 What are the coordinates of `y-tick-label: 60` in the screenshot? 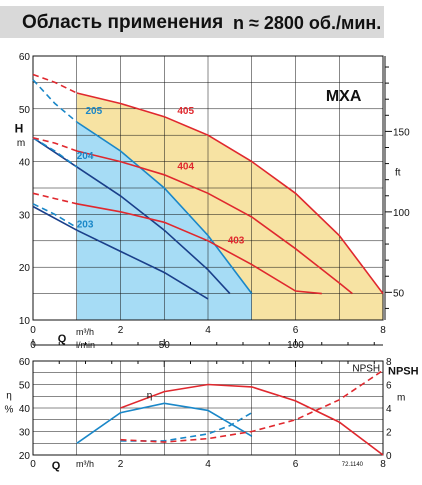 It's located at (25, 57).